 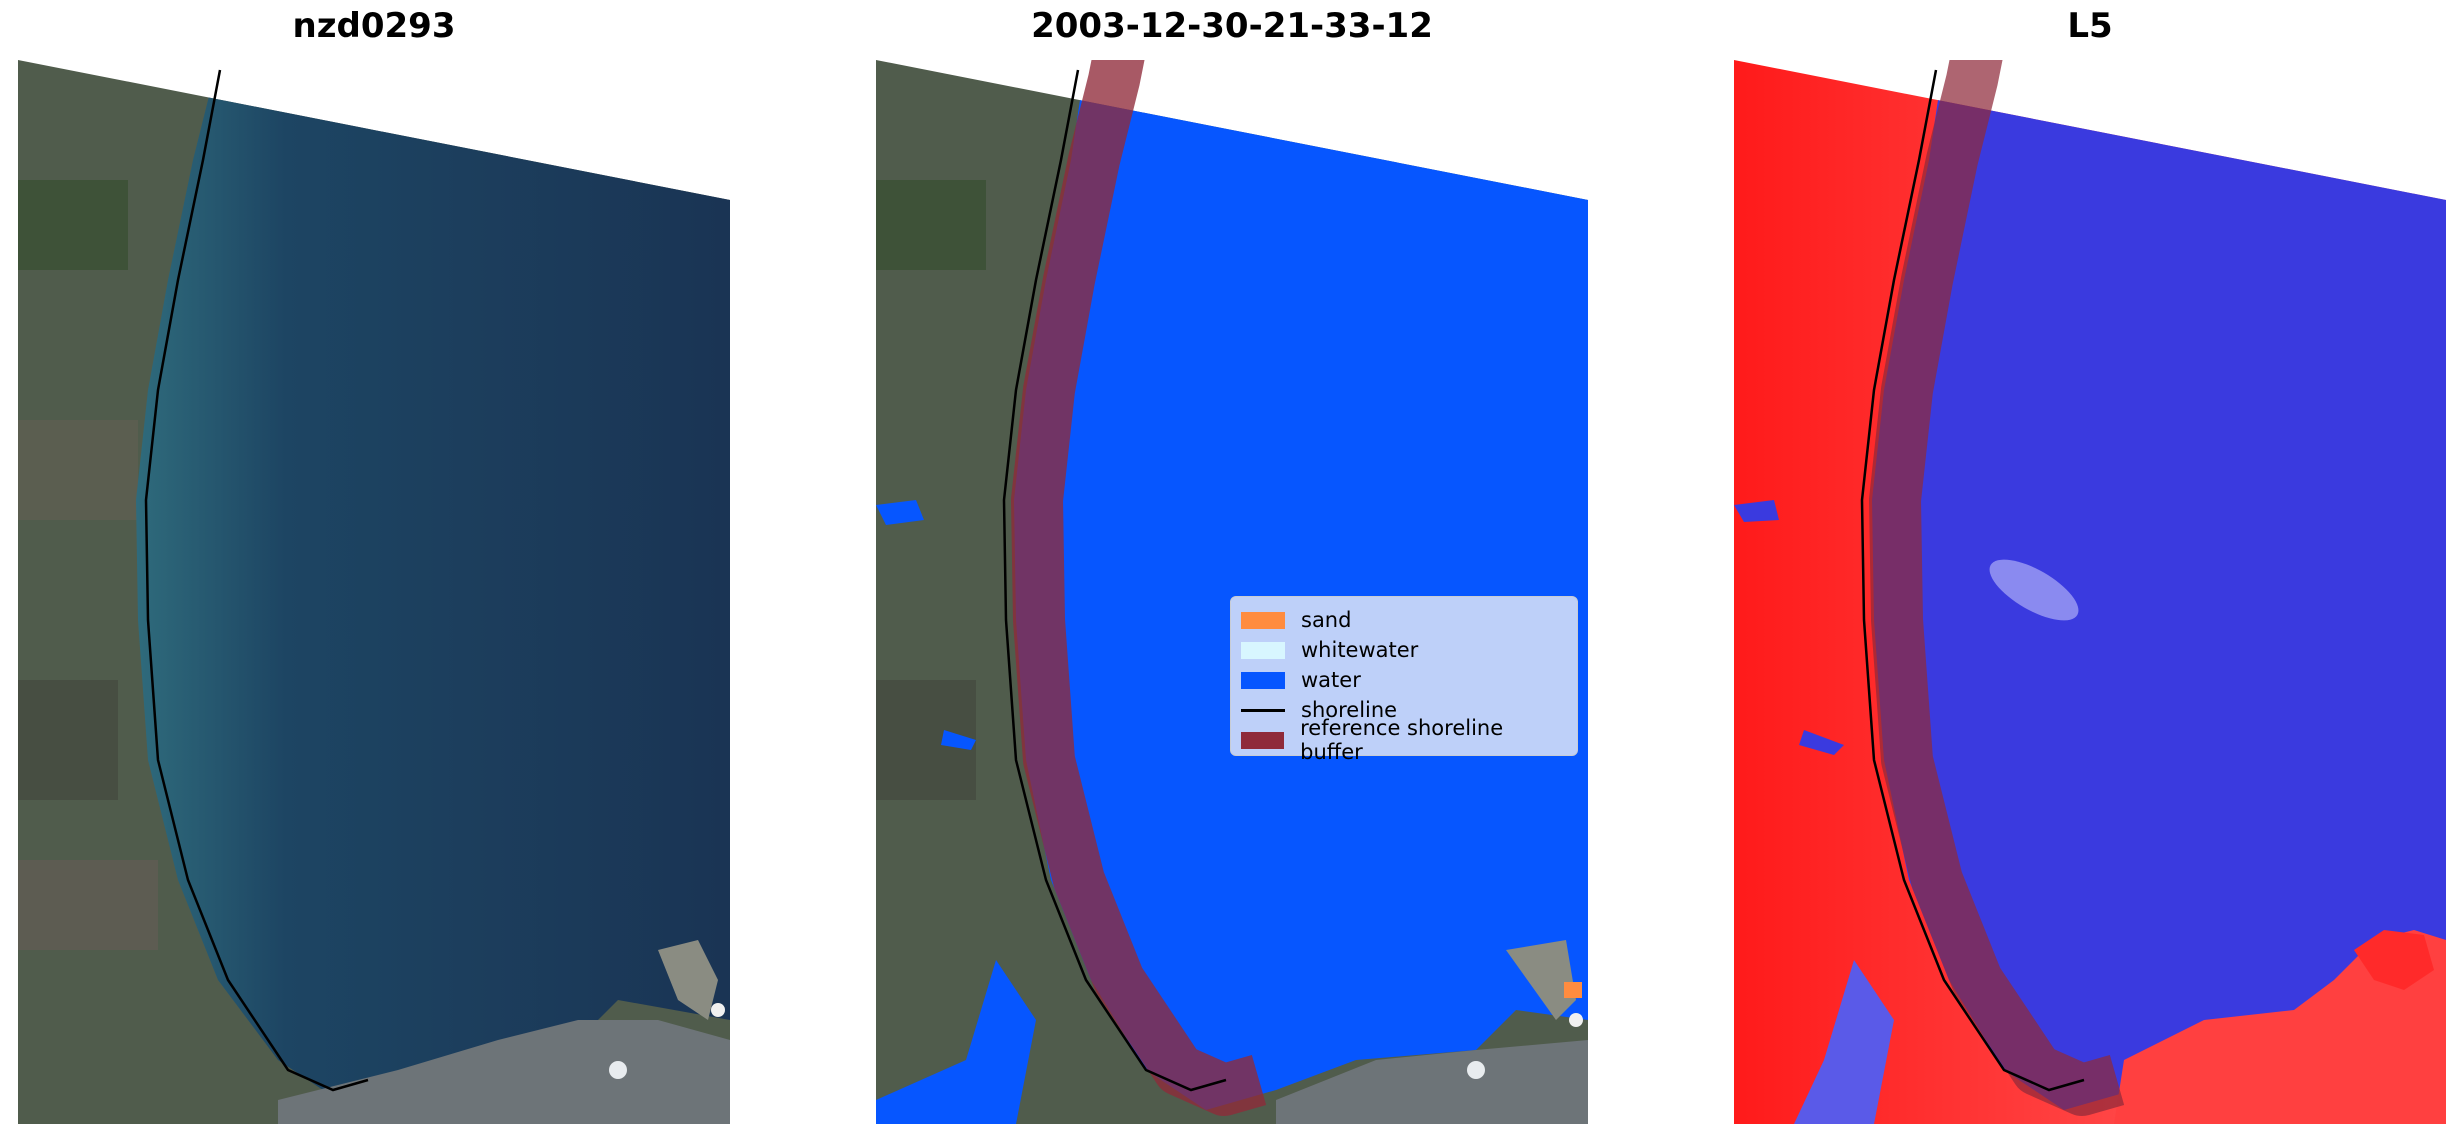 I want to click on legend-item-reference-shoreline-buffer: reference shoreline buffer, so click(x=1404, y=740).